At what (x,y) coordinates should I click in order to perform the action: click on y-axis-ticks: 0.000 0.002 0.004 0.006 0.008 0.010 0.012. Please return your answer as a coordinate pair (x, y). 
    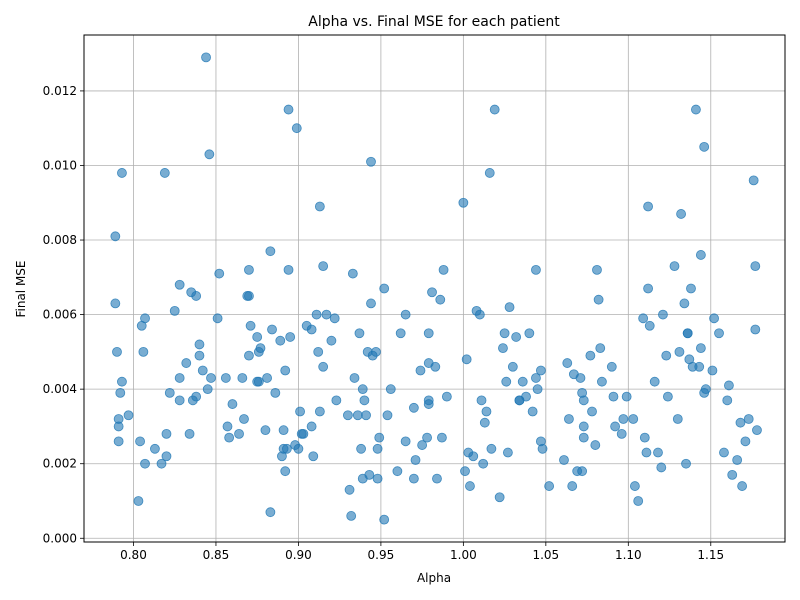
    Looking at the image, I should click on (63, 314).